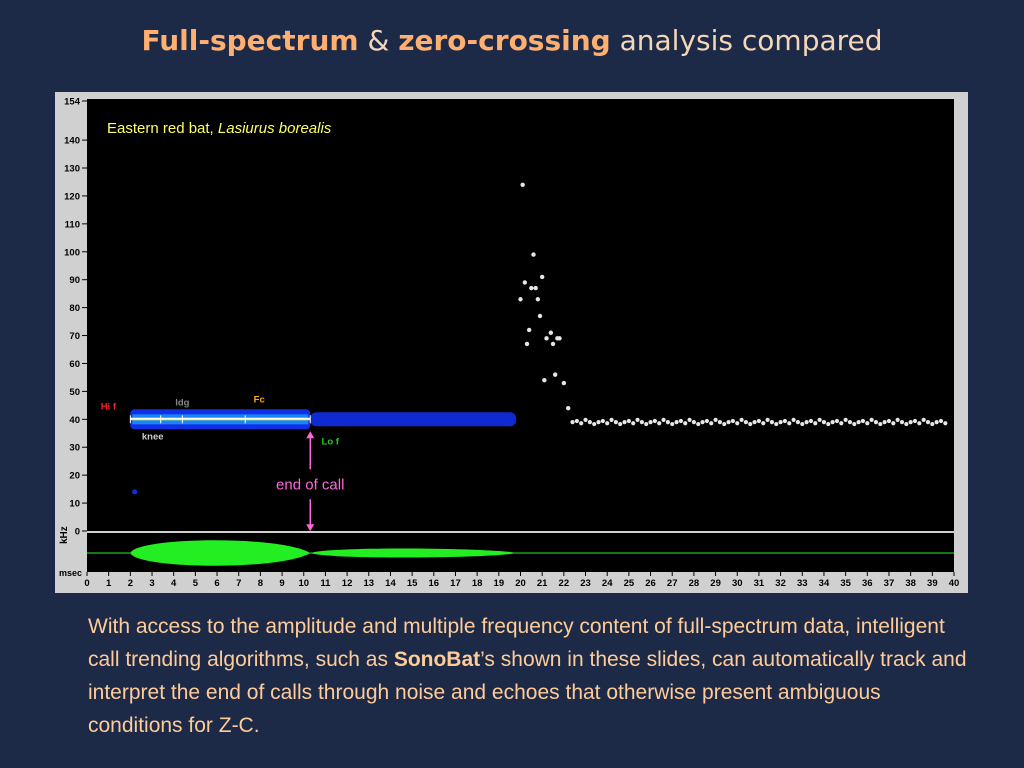 The width and height of the screenshot is (1024, 768). Describe the element at coordinates (259, 399) in the screenshot. I see `trend-marker-label: Fc` at that location.